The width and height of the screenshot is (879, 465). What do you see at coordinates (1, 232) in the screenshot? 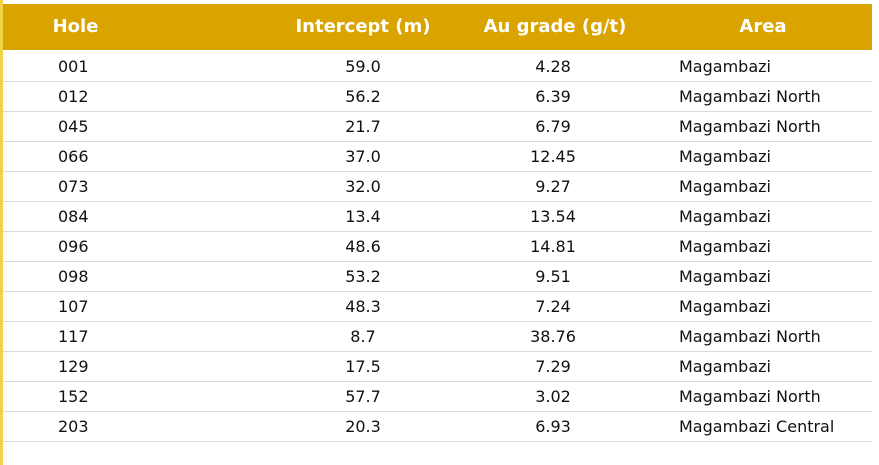
I see `left-border` at bounding box center [1, 232].